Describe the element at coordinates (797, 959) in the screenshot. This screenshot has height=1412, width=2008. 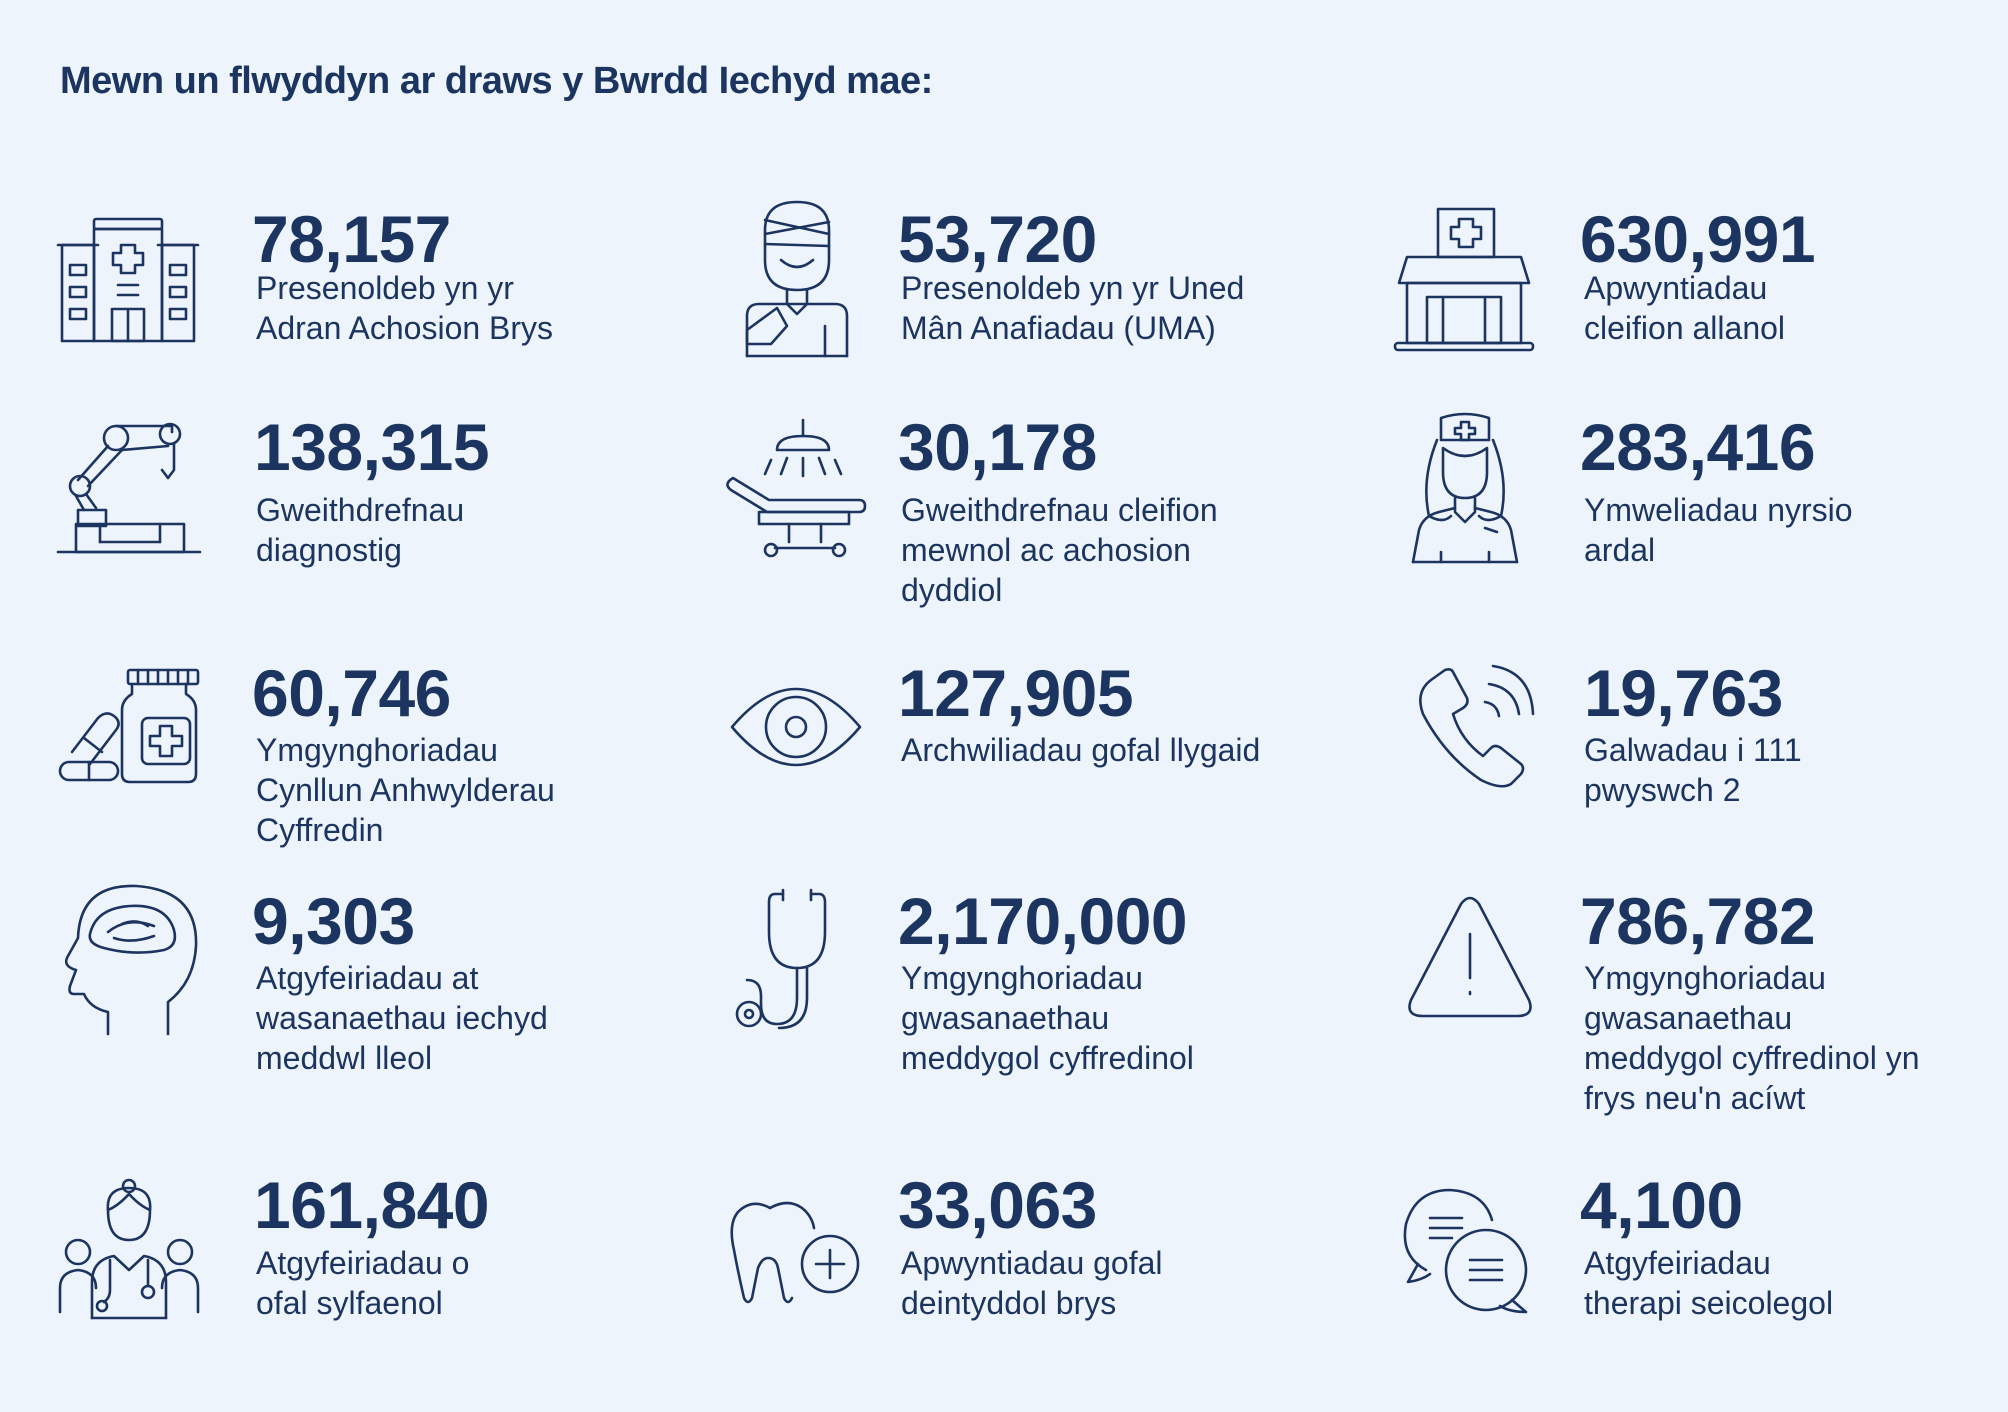
I see `stethoscope-icon` at that location.